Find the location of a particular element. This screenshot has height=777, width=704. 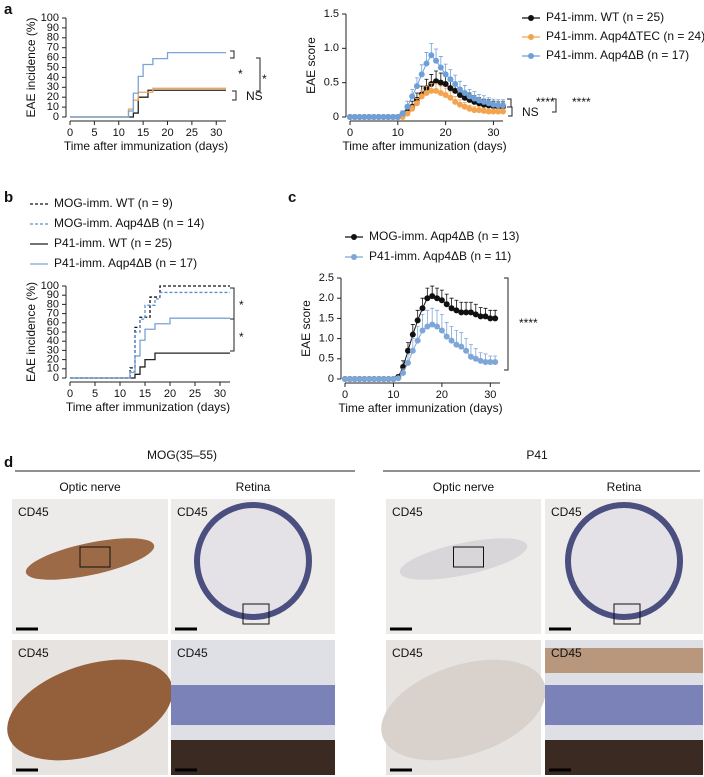

x-tick-label: 5 is located at coordinates (95, 394).